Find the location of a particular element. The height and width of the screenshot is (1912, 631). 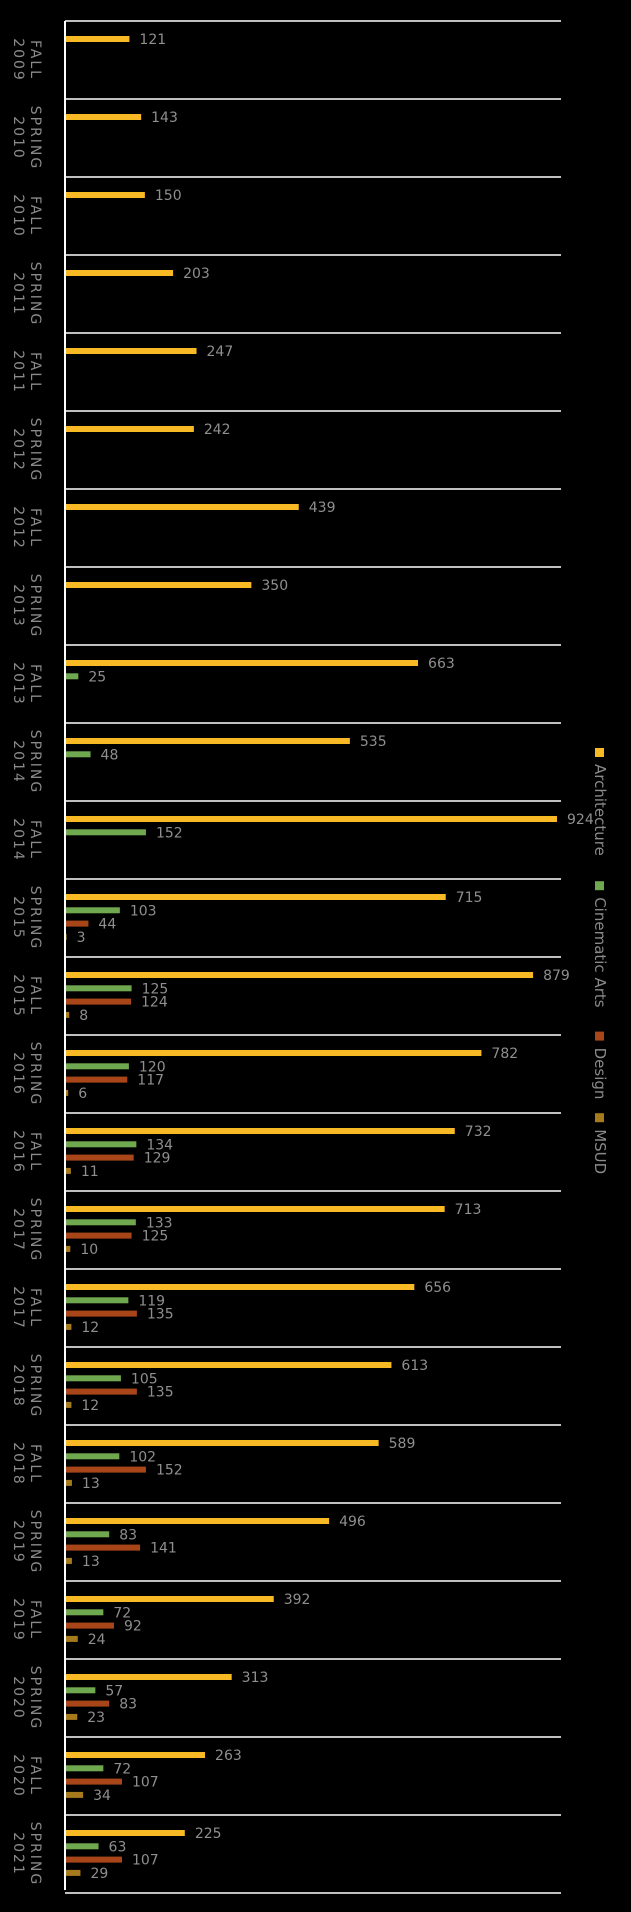

category-label: FALL2016 is located at coordinates (26, 1152).